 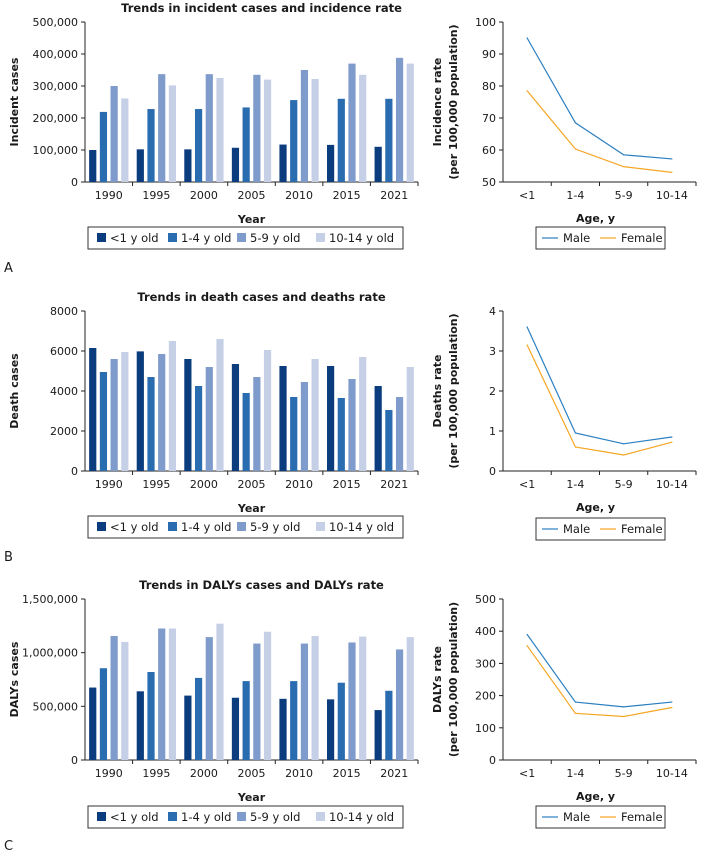 What do you see at coordinates (389, 140) in the screenshot?
I see `bar-a-2021-s2` at bounding box center [389, 140].